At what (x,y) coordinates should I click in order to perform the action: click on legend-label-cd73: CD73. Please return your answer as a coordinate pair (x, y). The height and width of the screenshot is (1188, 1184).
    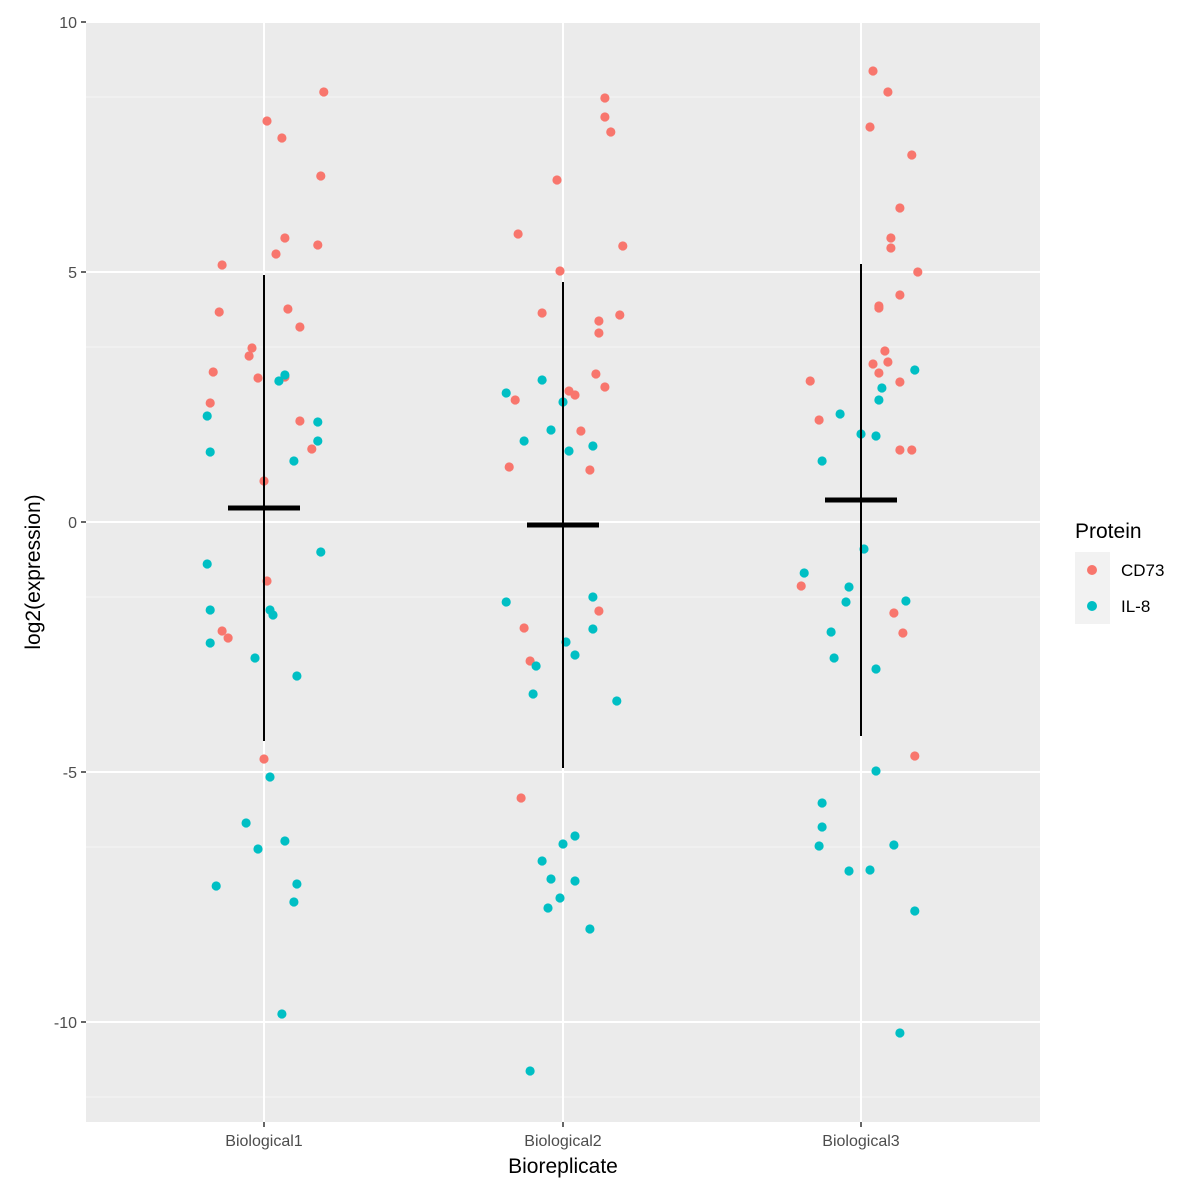
    Looking at the image, I should click on (1142, 570).